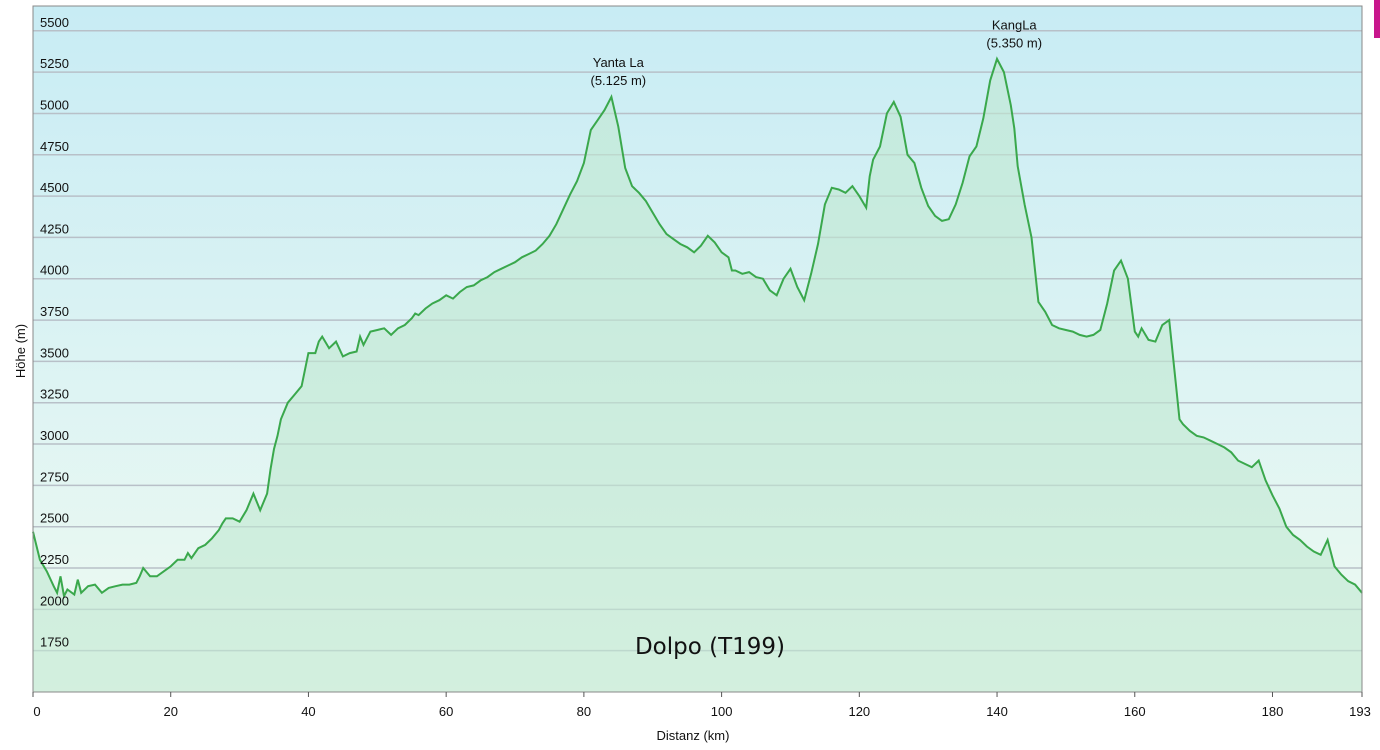 The width and height of the screenshot is (1380, 750). I want to click on peak-height-label: (5.125 m), so click(618, 80).